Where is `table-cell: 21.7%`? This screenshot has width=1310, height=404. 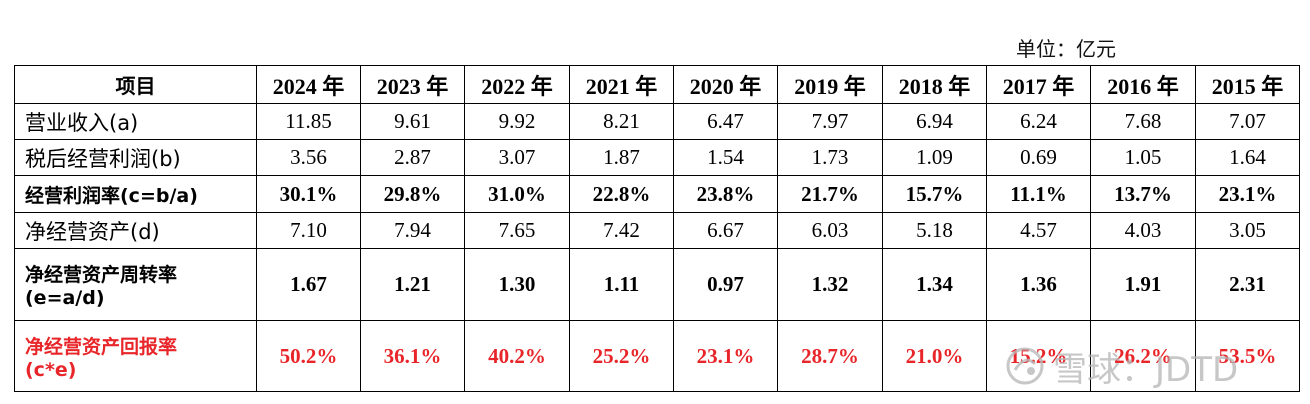
table-cell: 21.7% is located at coordinates (830, 194).